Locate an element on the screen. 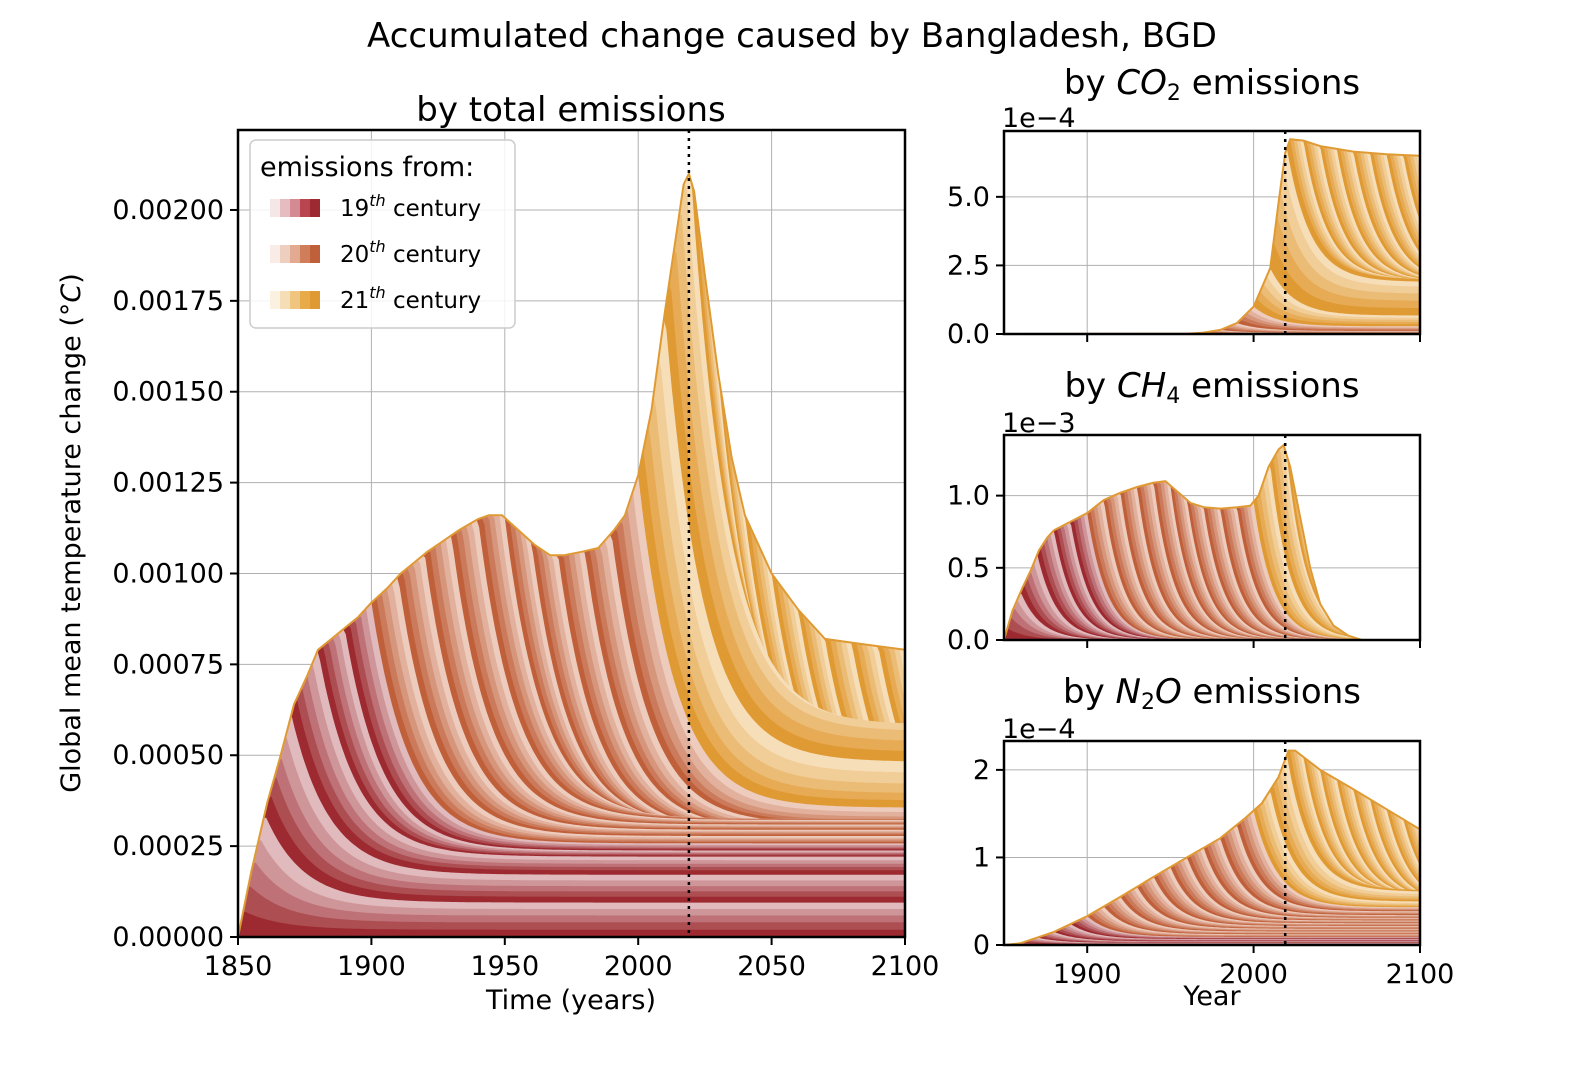 This screenshot has height=1080, width=1584. co2-ticks: 0.0 2.5 5.0 is located at coordinates (1184, 266).